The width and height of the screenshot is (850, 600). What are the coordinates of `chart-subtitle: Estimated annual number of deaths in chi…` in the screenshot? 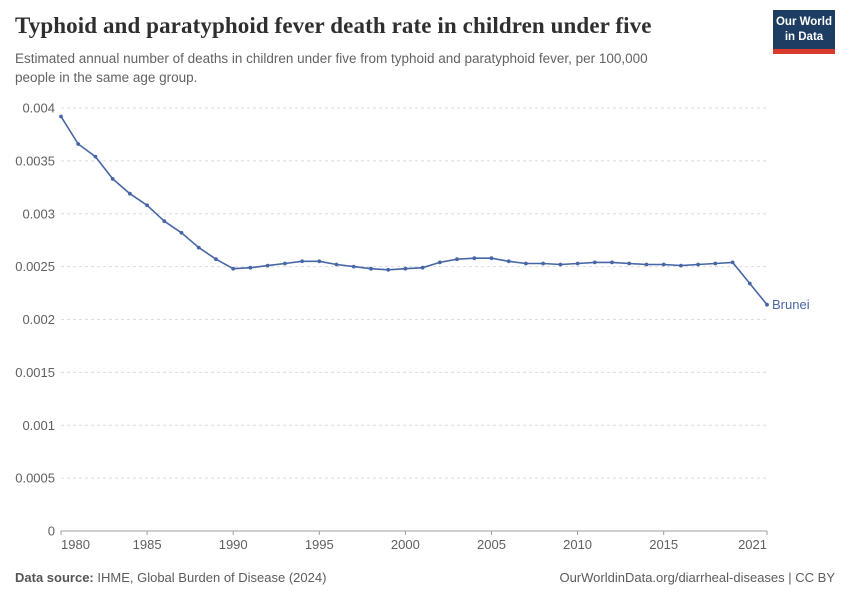 It's located at (387, 68).